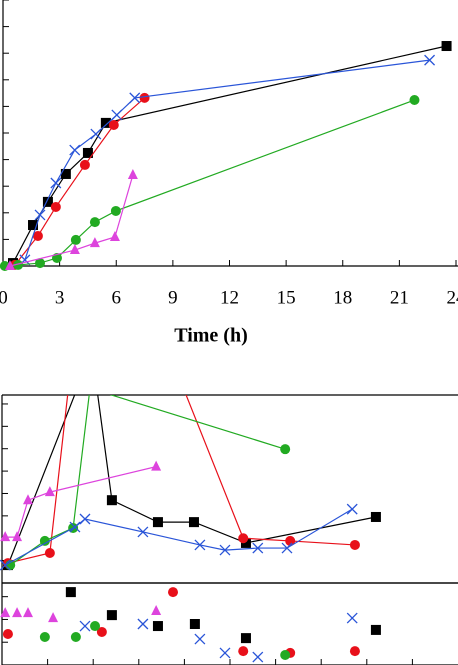 The width and height of the screenshot is (458, 665). I want to click on x-tick-label: 18, so click(342, 297).